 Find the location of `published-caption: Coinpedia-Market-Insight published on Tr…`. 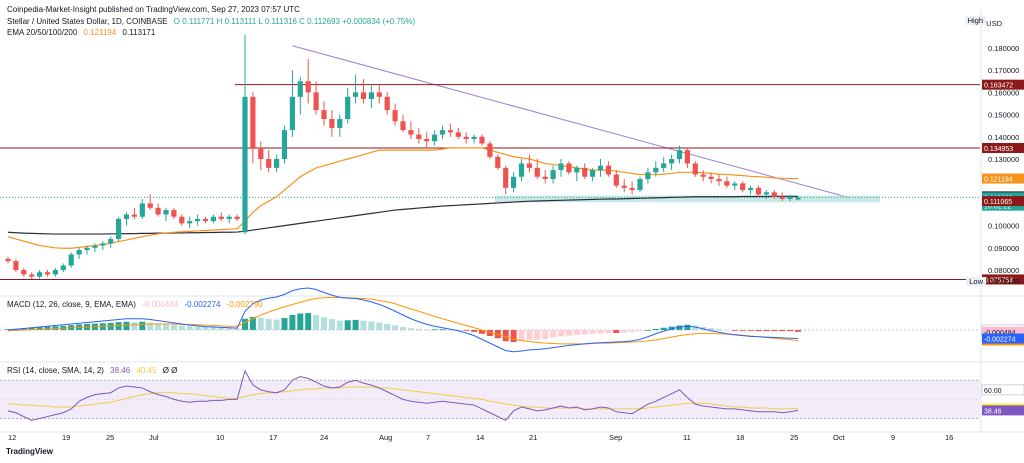

published-caption: Coinpedia-Market-Insight published on Tr… is located at coordinates (153, 9).